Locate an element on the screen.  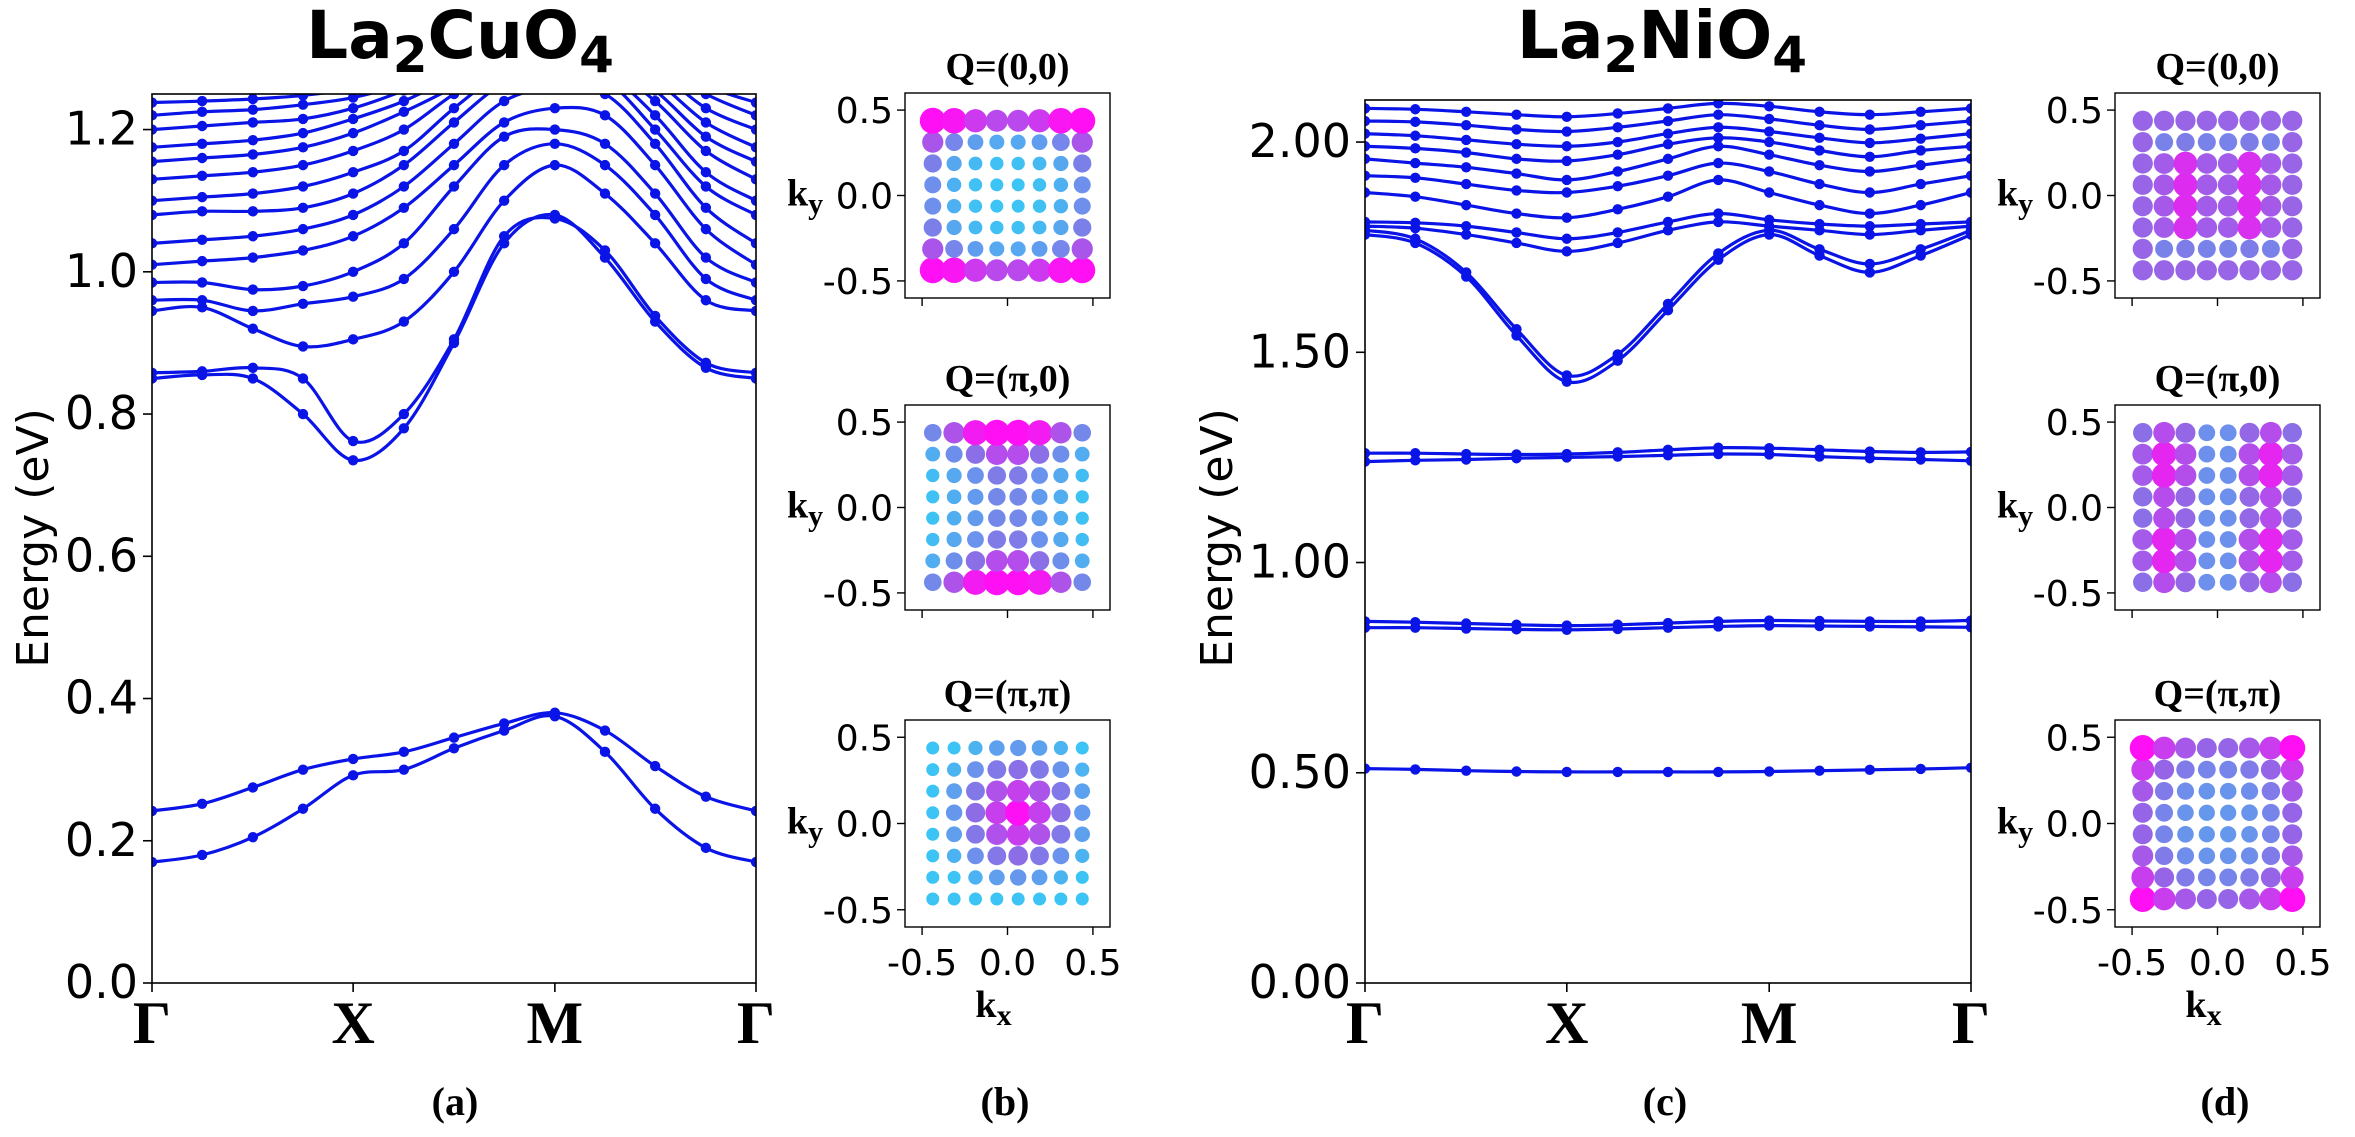
dot-map-ytick-label-d-3-3: 0.5 is located at coordinates (2074, 738).